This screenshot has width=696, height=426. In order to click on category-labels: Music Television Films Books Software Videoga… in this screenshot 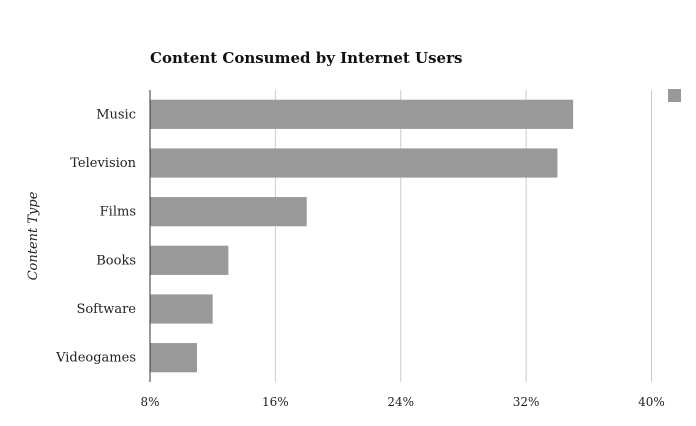, I will do `click(96, 236)`.